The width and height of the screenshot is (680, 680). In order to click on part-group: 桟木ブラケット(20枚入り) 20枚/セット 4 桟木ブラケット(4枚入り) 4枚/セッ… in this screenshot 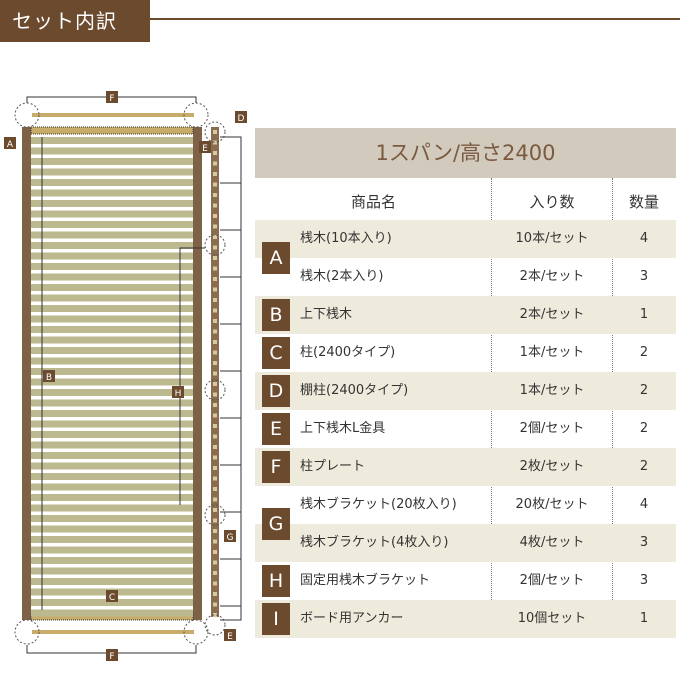, I will do `click(465, 524)`.